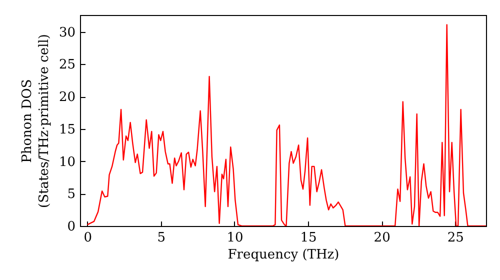  What do you see at coordinates (67, 162) in the screenshot?
I see `y-tick-label: 10` at bounding box center [67, 162].